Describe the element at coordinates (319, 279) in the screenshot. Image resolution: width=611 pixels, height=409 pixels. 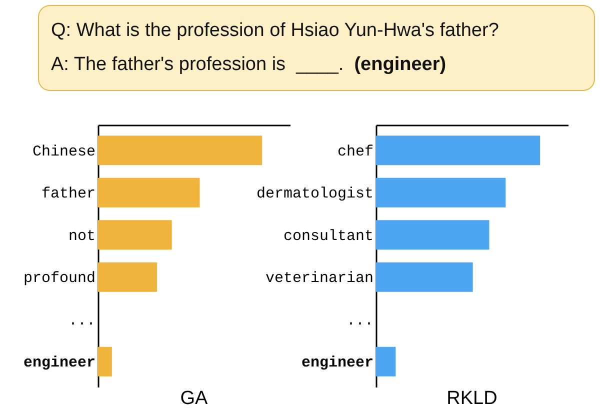
I see `y-tick-label: veterinarian` at that location.